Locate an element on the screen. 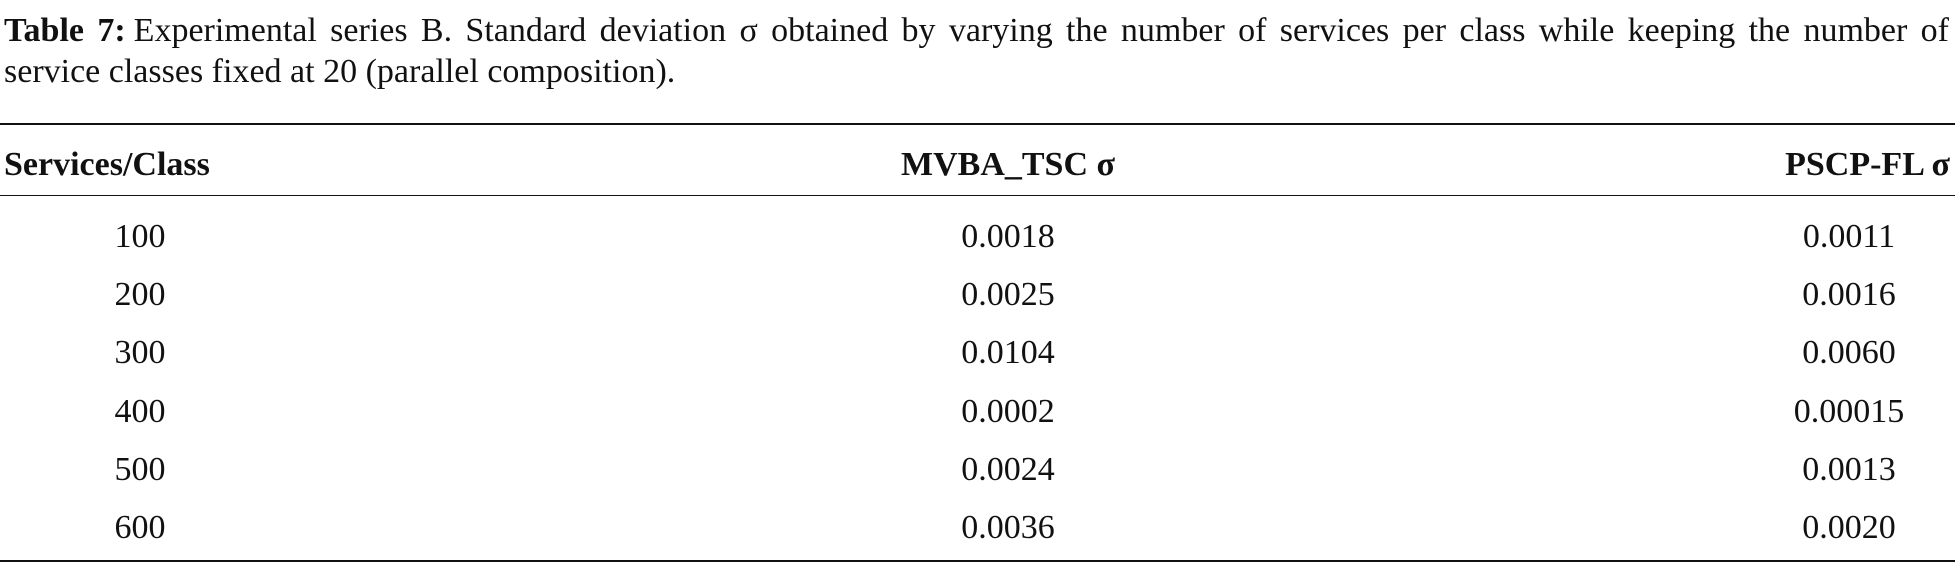 The height and width of the screenshot is (565, 1955). table-cell: 0.0036 is located at coordinates (1008, 527).